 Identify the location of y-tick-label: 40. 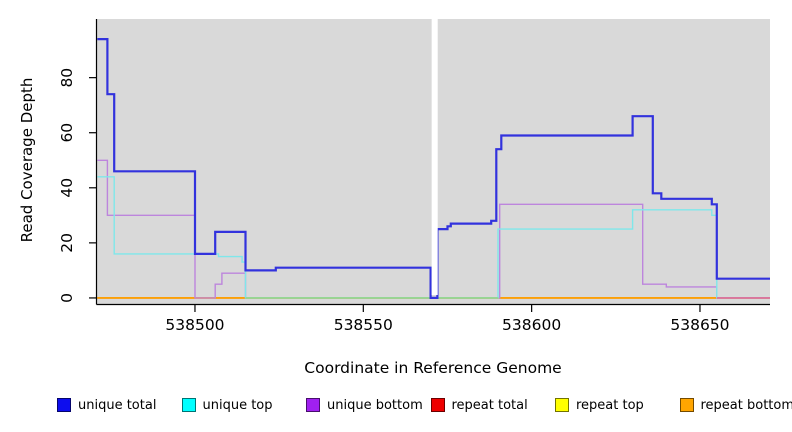
(67, 188).